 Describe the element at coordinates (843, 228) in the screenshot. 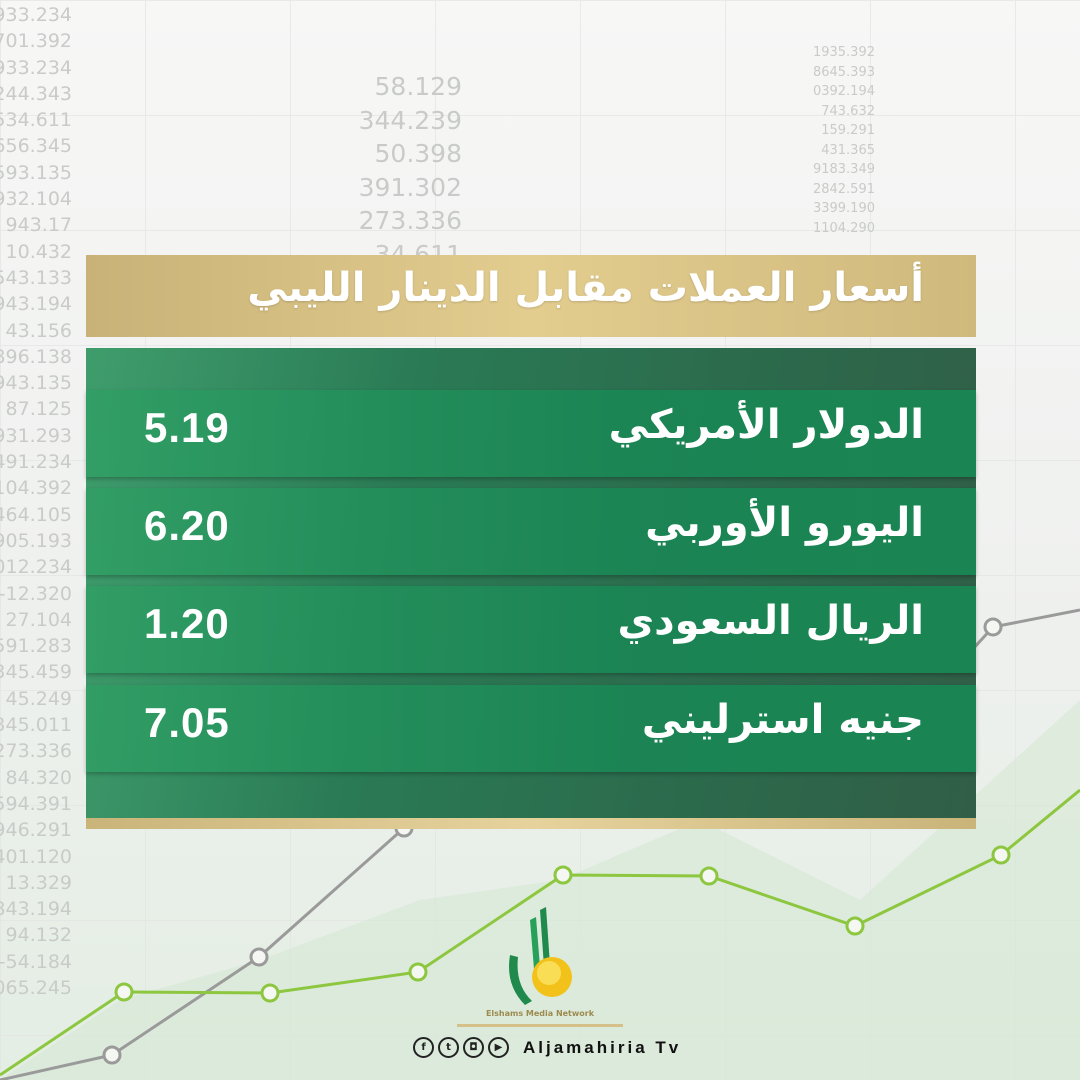

I see `background-number: 1104.290` at that location.